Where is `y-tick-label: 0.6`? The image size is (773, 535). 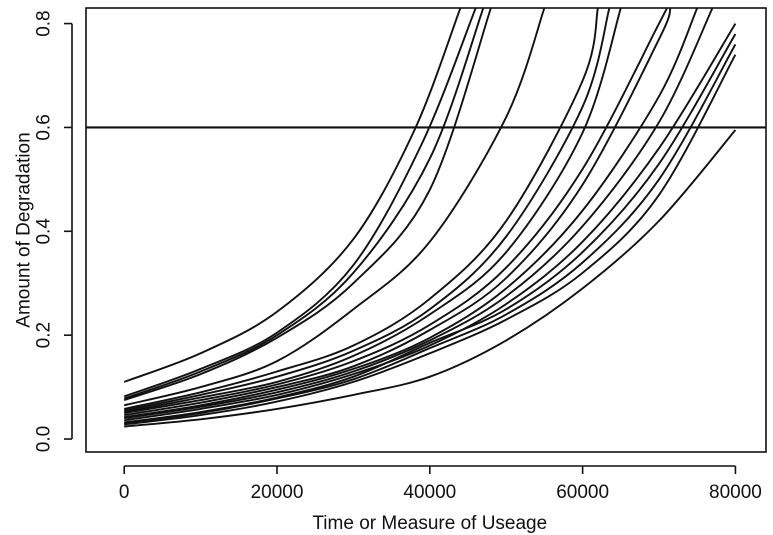
y-tick-label: 0.6 is located at coordinates (44, 127).